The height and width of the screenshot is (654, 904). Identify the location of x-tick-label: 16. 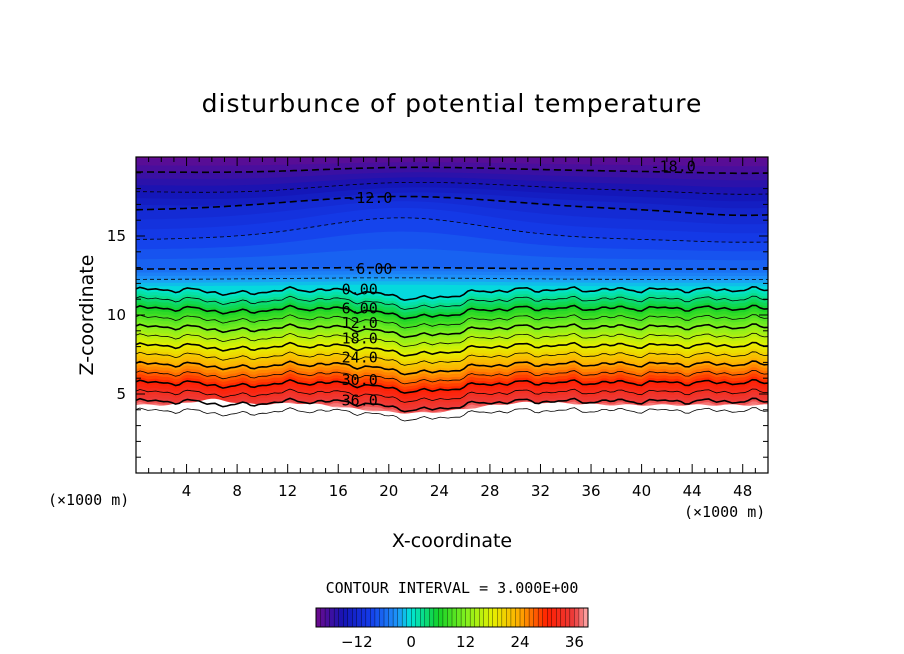
(338, 491).